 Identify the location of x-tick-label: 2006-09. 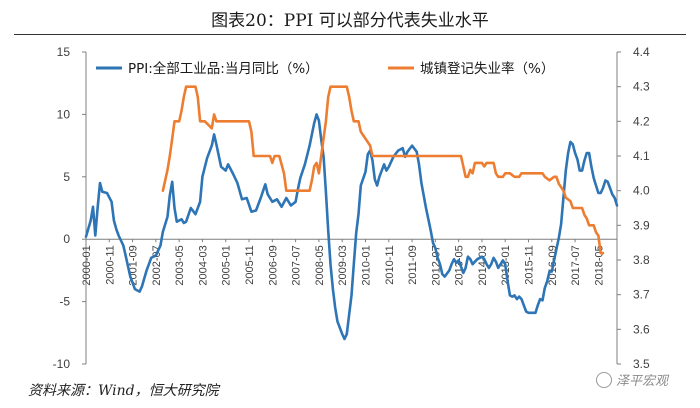
(273, 265).